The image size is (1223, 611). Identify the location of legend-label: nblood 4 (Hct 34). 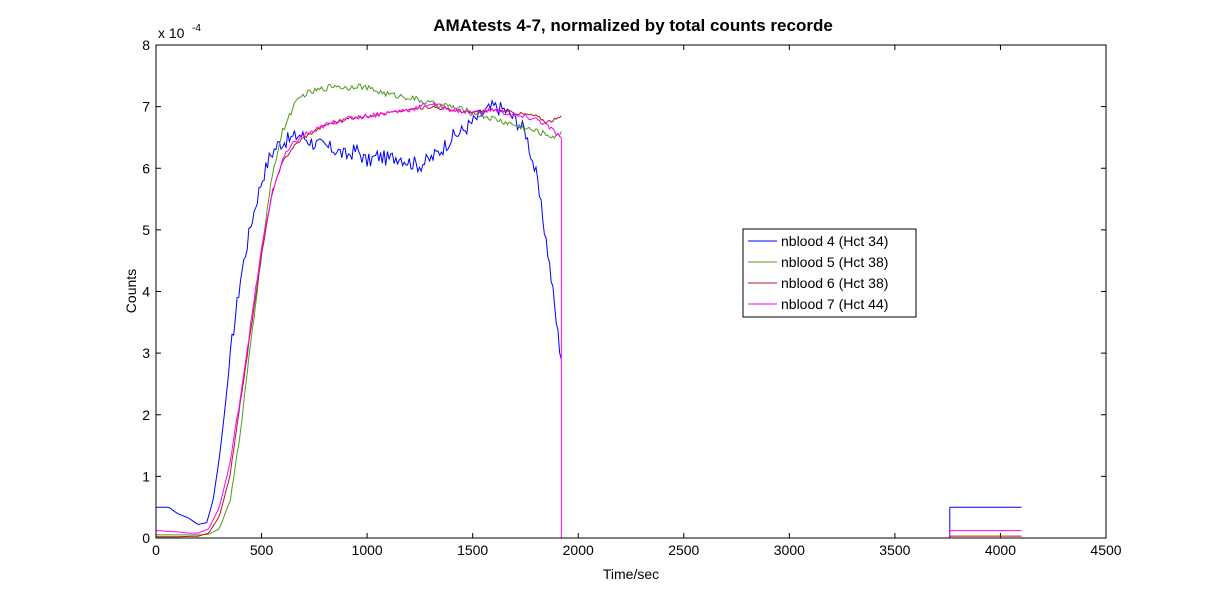
(834, 241).